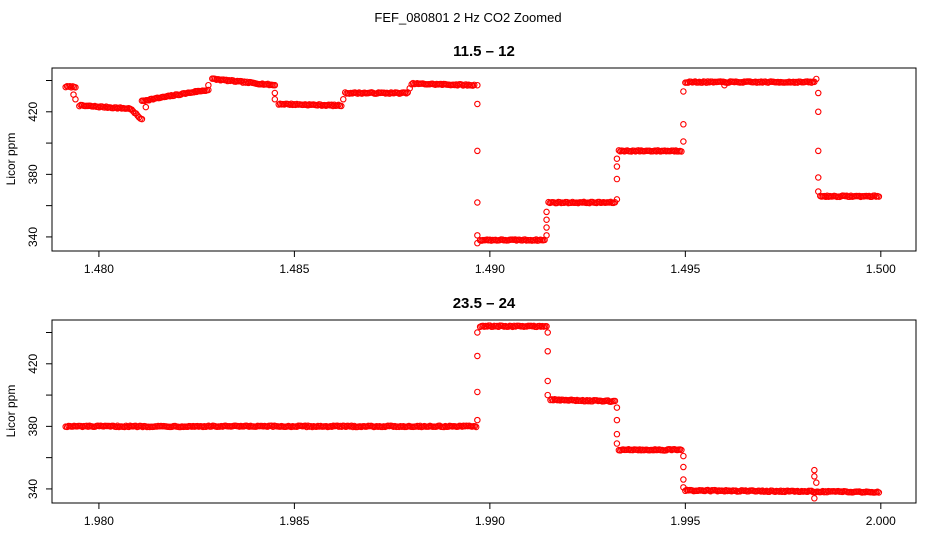  I want to click on panel-1-x-axis: 1.480 1.485 1.490 1.495 1.500, so click(490, 263).